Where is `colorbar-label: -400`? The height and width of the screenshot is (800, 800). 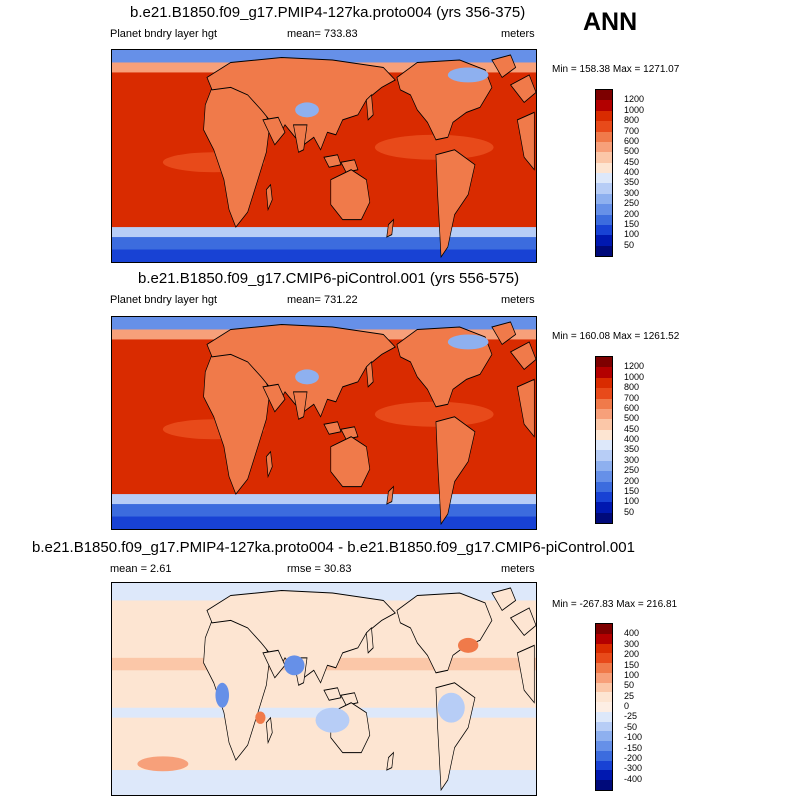 colorbar-label: -400 is located at coordinates (633, 778).